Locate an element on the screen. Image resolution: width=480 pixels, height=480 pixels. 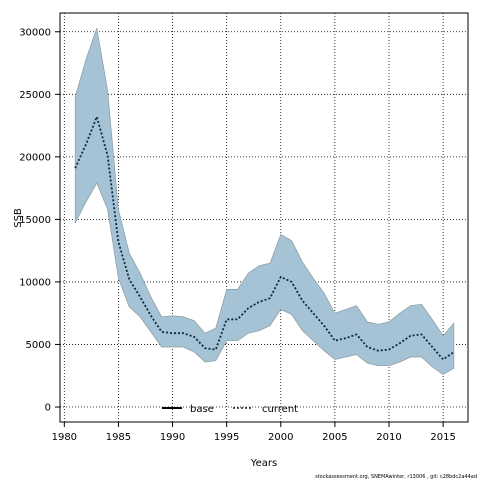
legend-base-label: base is located at coordinates (202, 409).